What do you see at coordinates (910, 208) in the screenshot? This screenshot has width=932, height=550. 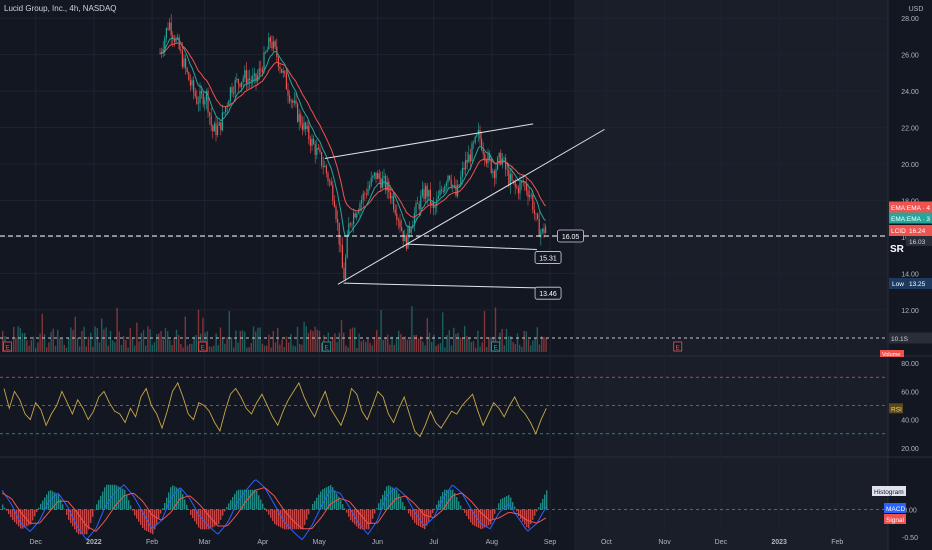 I see `ema-slow-tag: EMA:EMA · 4` at bounding box center [910, 208].